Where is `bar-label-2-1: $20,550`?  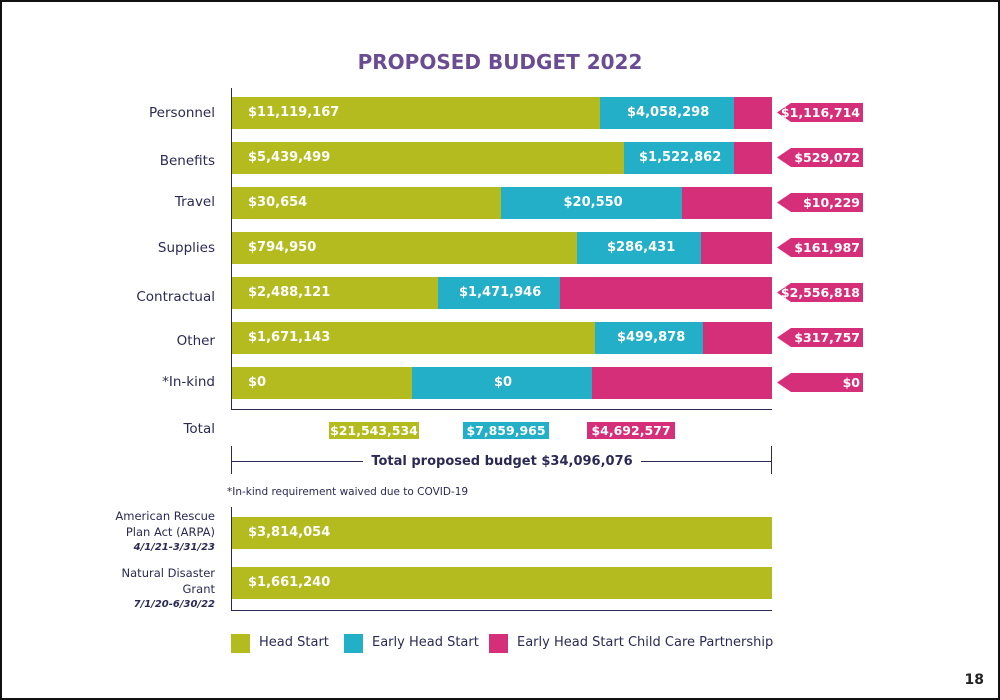 bar-label-2-1: $20,550 is located at coordinates (593, 202).